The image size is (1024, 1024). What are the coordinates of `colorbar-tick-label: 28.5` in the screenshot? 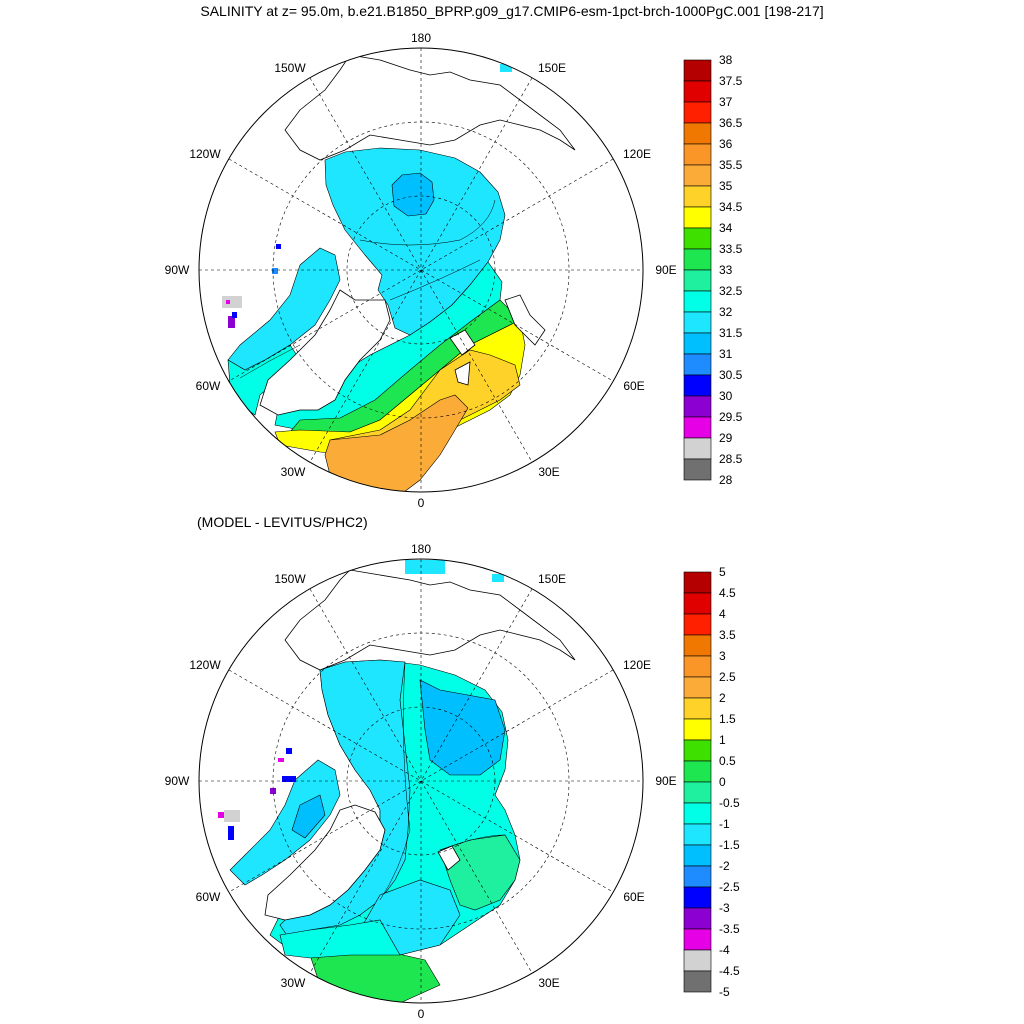 It's located at (731, 459).